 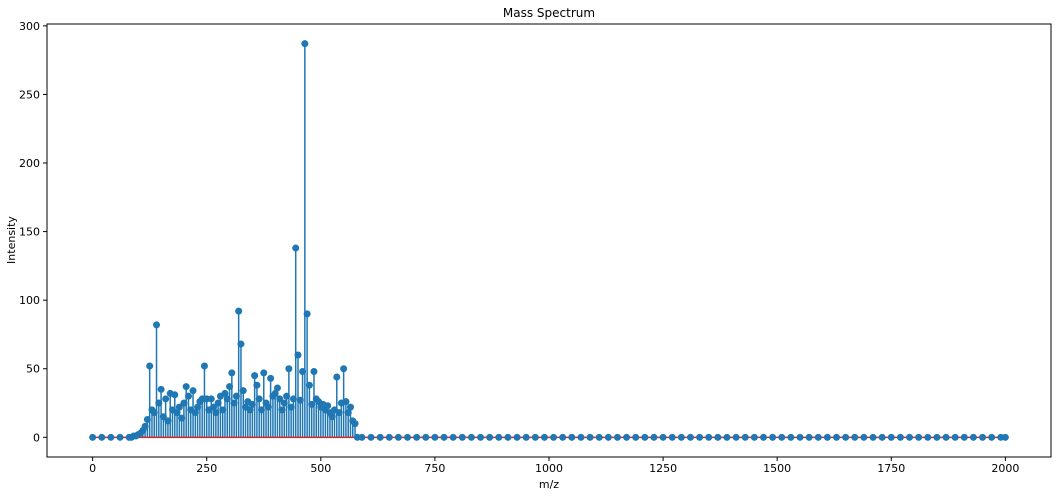 What do you see at coordinates (549, 13) in the screenshot?
I see `chart-title: Mass Spectrum` at bounding box center [549, 13].